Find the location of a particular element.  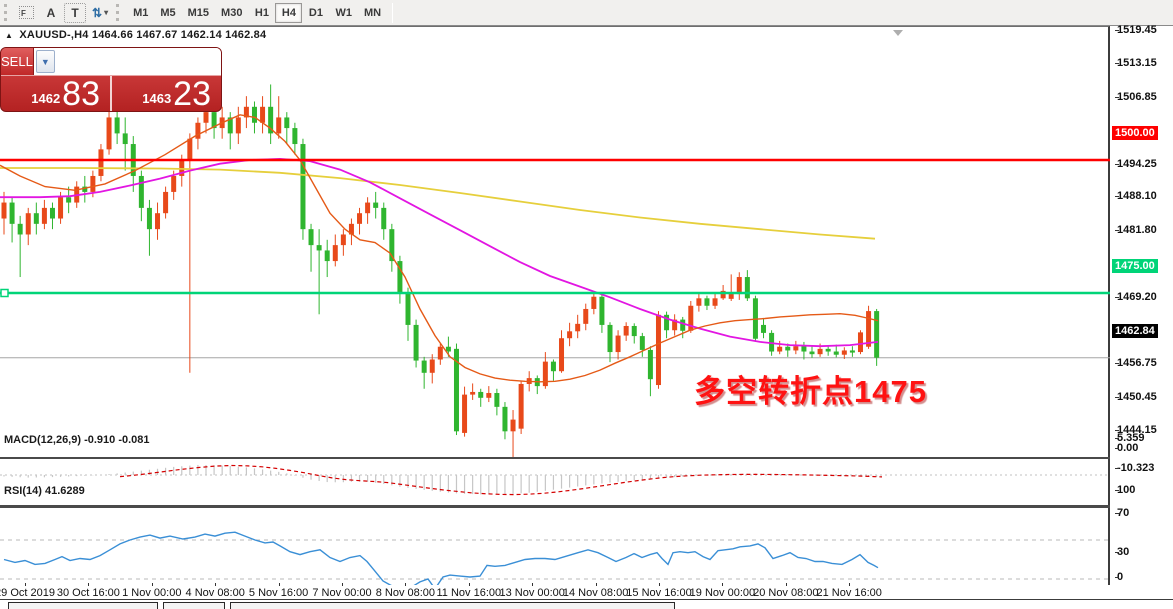

timeframe-button-m15: M15 is located at coordinates (198, 12).